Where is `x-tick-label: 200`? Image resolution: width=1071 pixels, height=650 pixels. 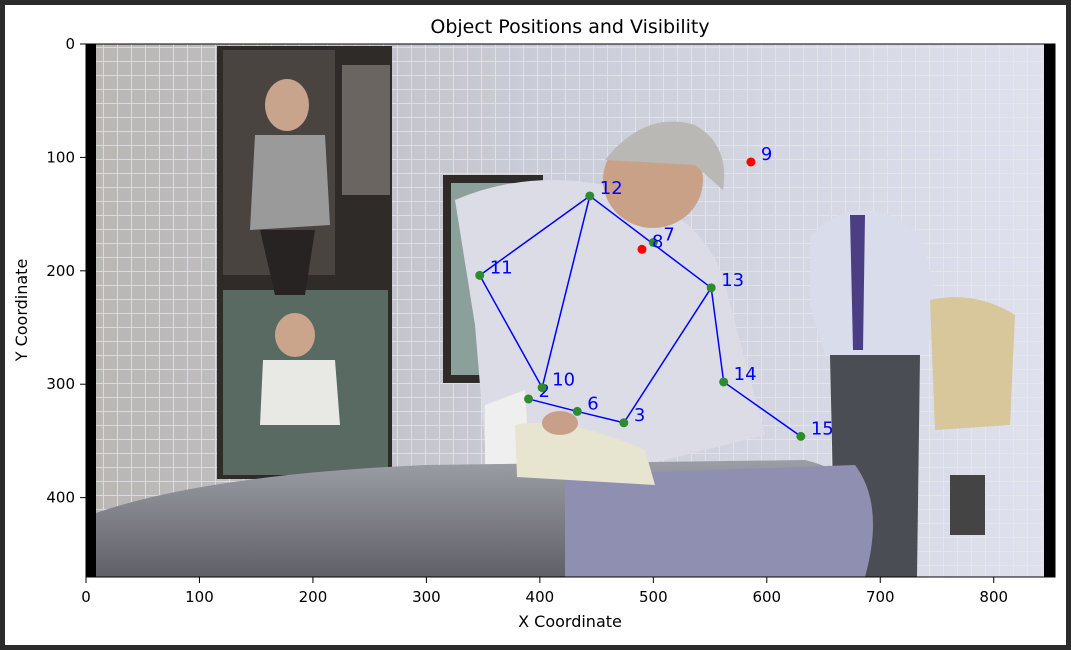 x-tick-label: 200 is located at coordinates (313, 597).